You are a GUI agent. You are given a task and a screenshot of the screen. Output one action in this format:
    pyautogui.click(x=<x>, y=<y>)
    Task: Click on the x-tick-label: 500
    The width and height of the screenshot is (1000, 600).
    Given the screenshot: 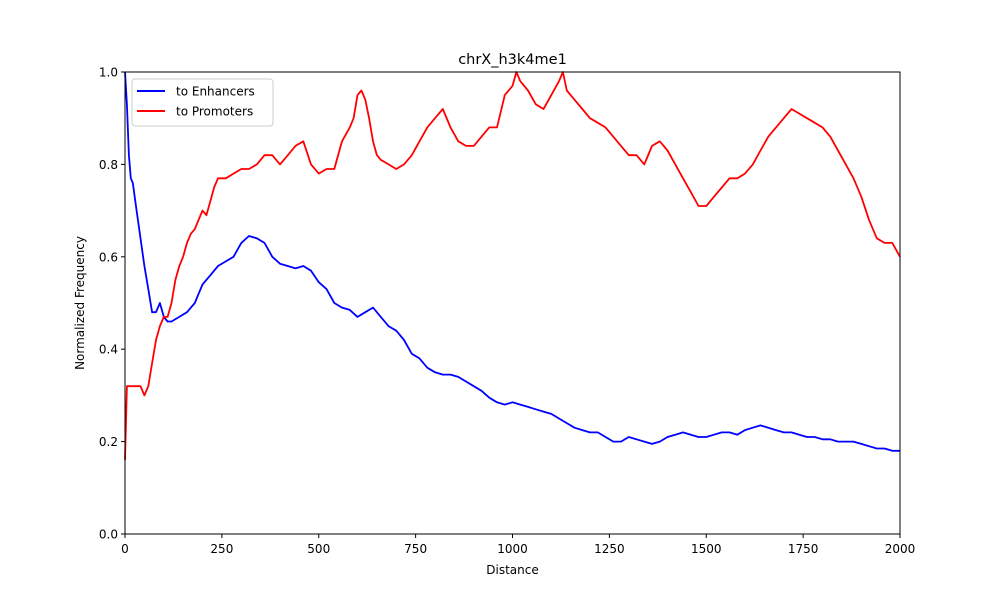 What is the action you would take?
    pyautogui.click(x=318, y=549)
    